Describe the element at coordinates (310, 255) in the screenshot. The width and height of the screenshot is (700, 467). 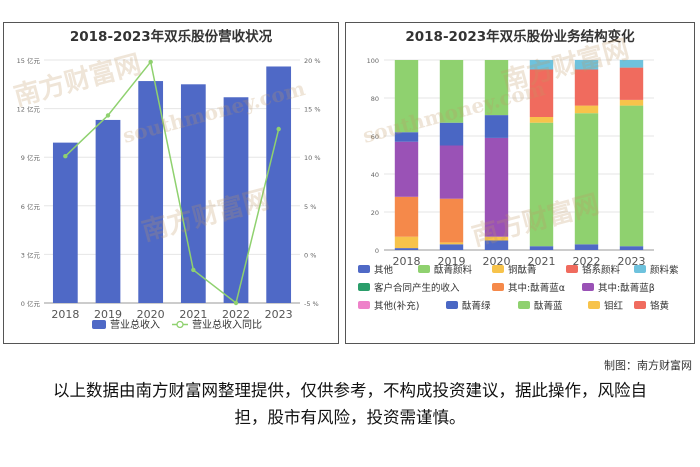
I see `y-right-tick-label: 0 %` at that location.